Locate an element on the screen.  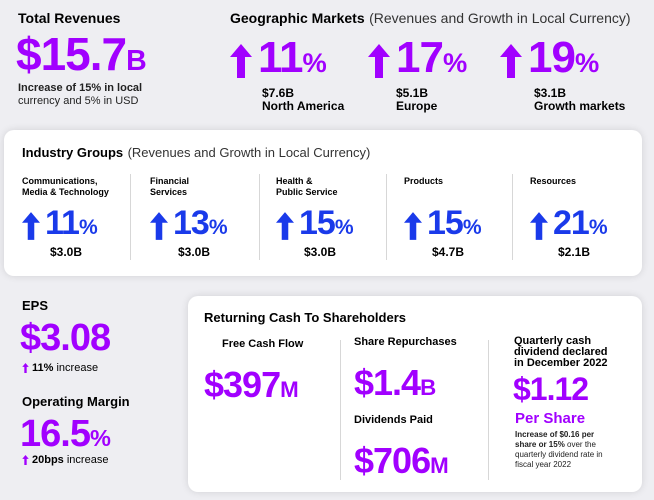
dividend-note-line2-rest: over the is located at coordinates (580, 444).